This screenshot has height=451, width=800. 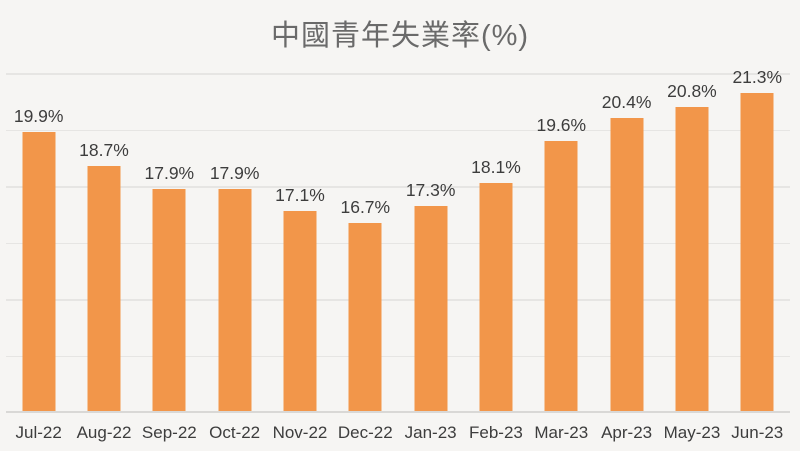 I want to click on bar-column: 19.6%, so click(x=561, y=242).